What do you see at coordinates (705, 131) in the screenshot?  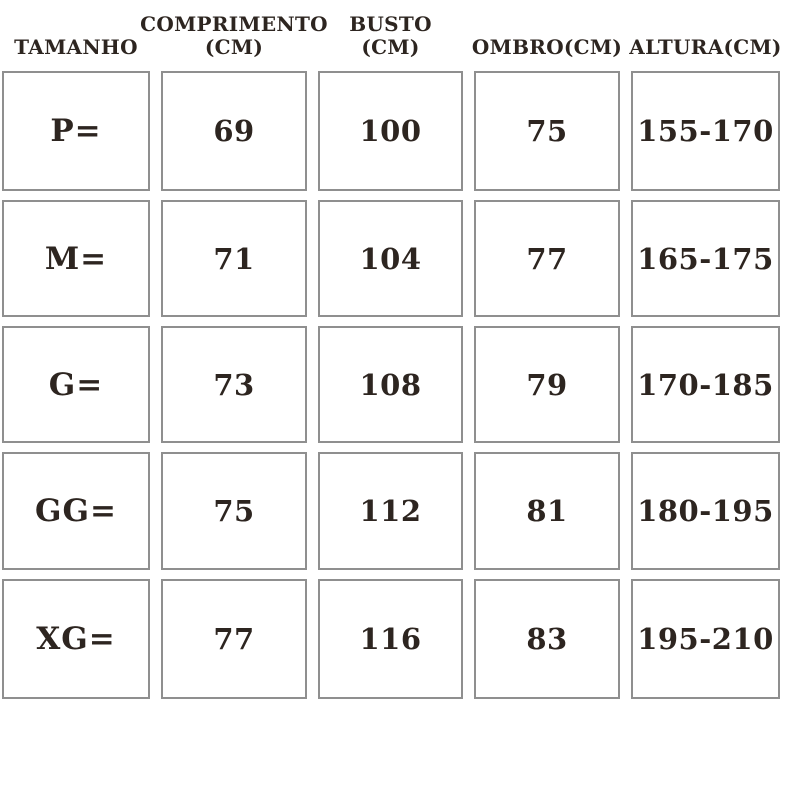 I see `cell-p-altura: 155-170` at bounding box center [705, 131].